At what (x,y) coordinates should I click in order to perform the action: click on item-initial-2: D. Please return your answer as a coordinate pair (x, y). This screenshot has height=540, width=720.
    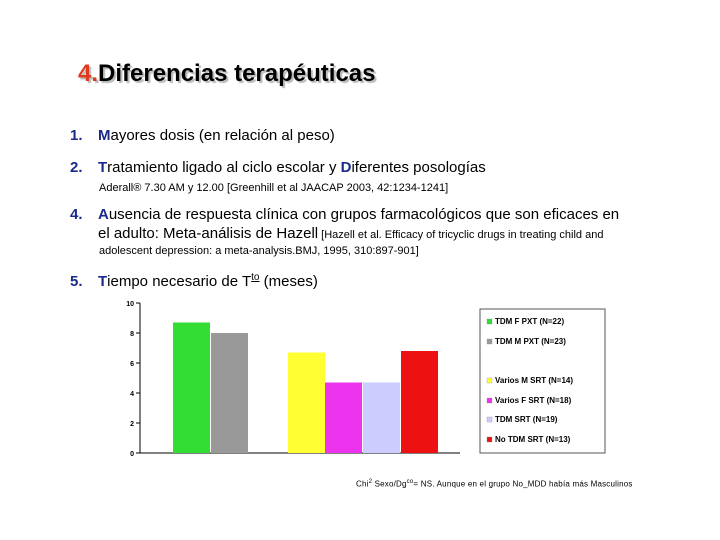
    Looking at the image, I should click on (346, 167).